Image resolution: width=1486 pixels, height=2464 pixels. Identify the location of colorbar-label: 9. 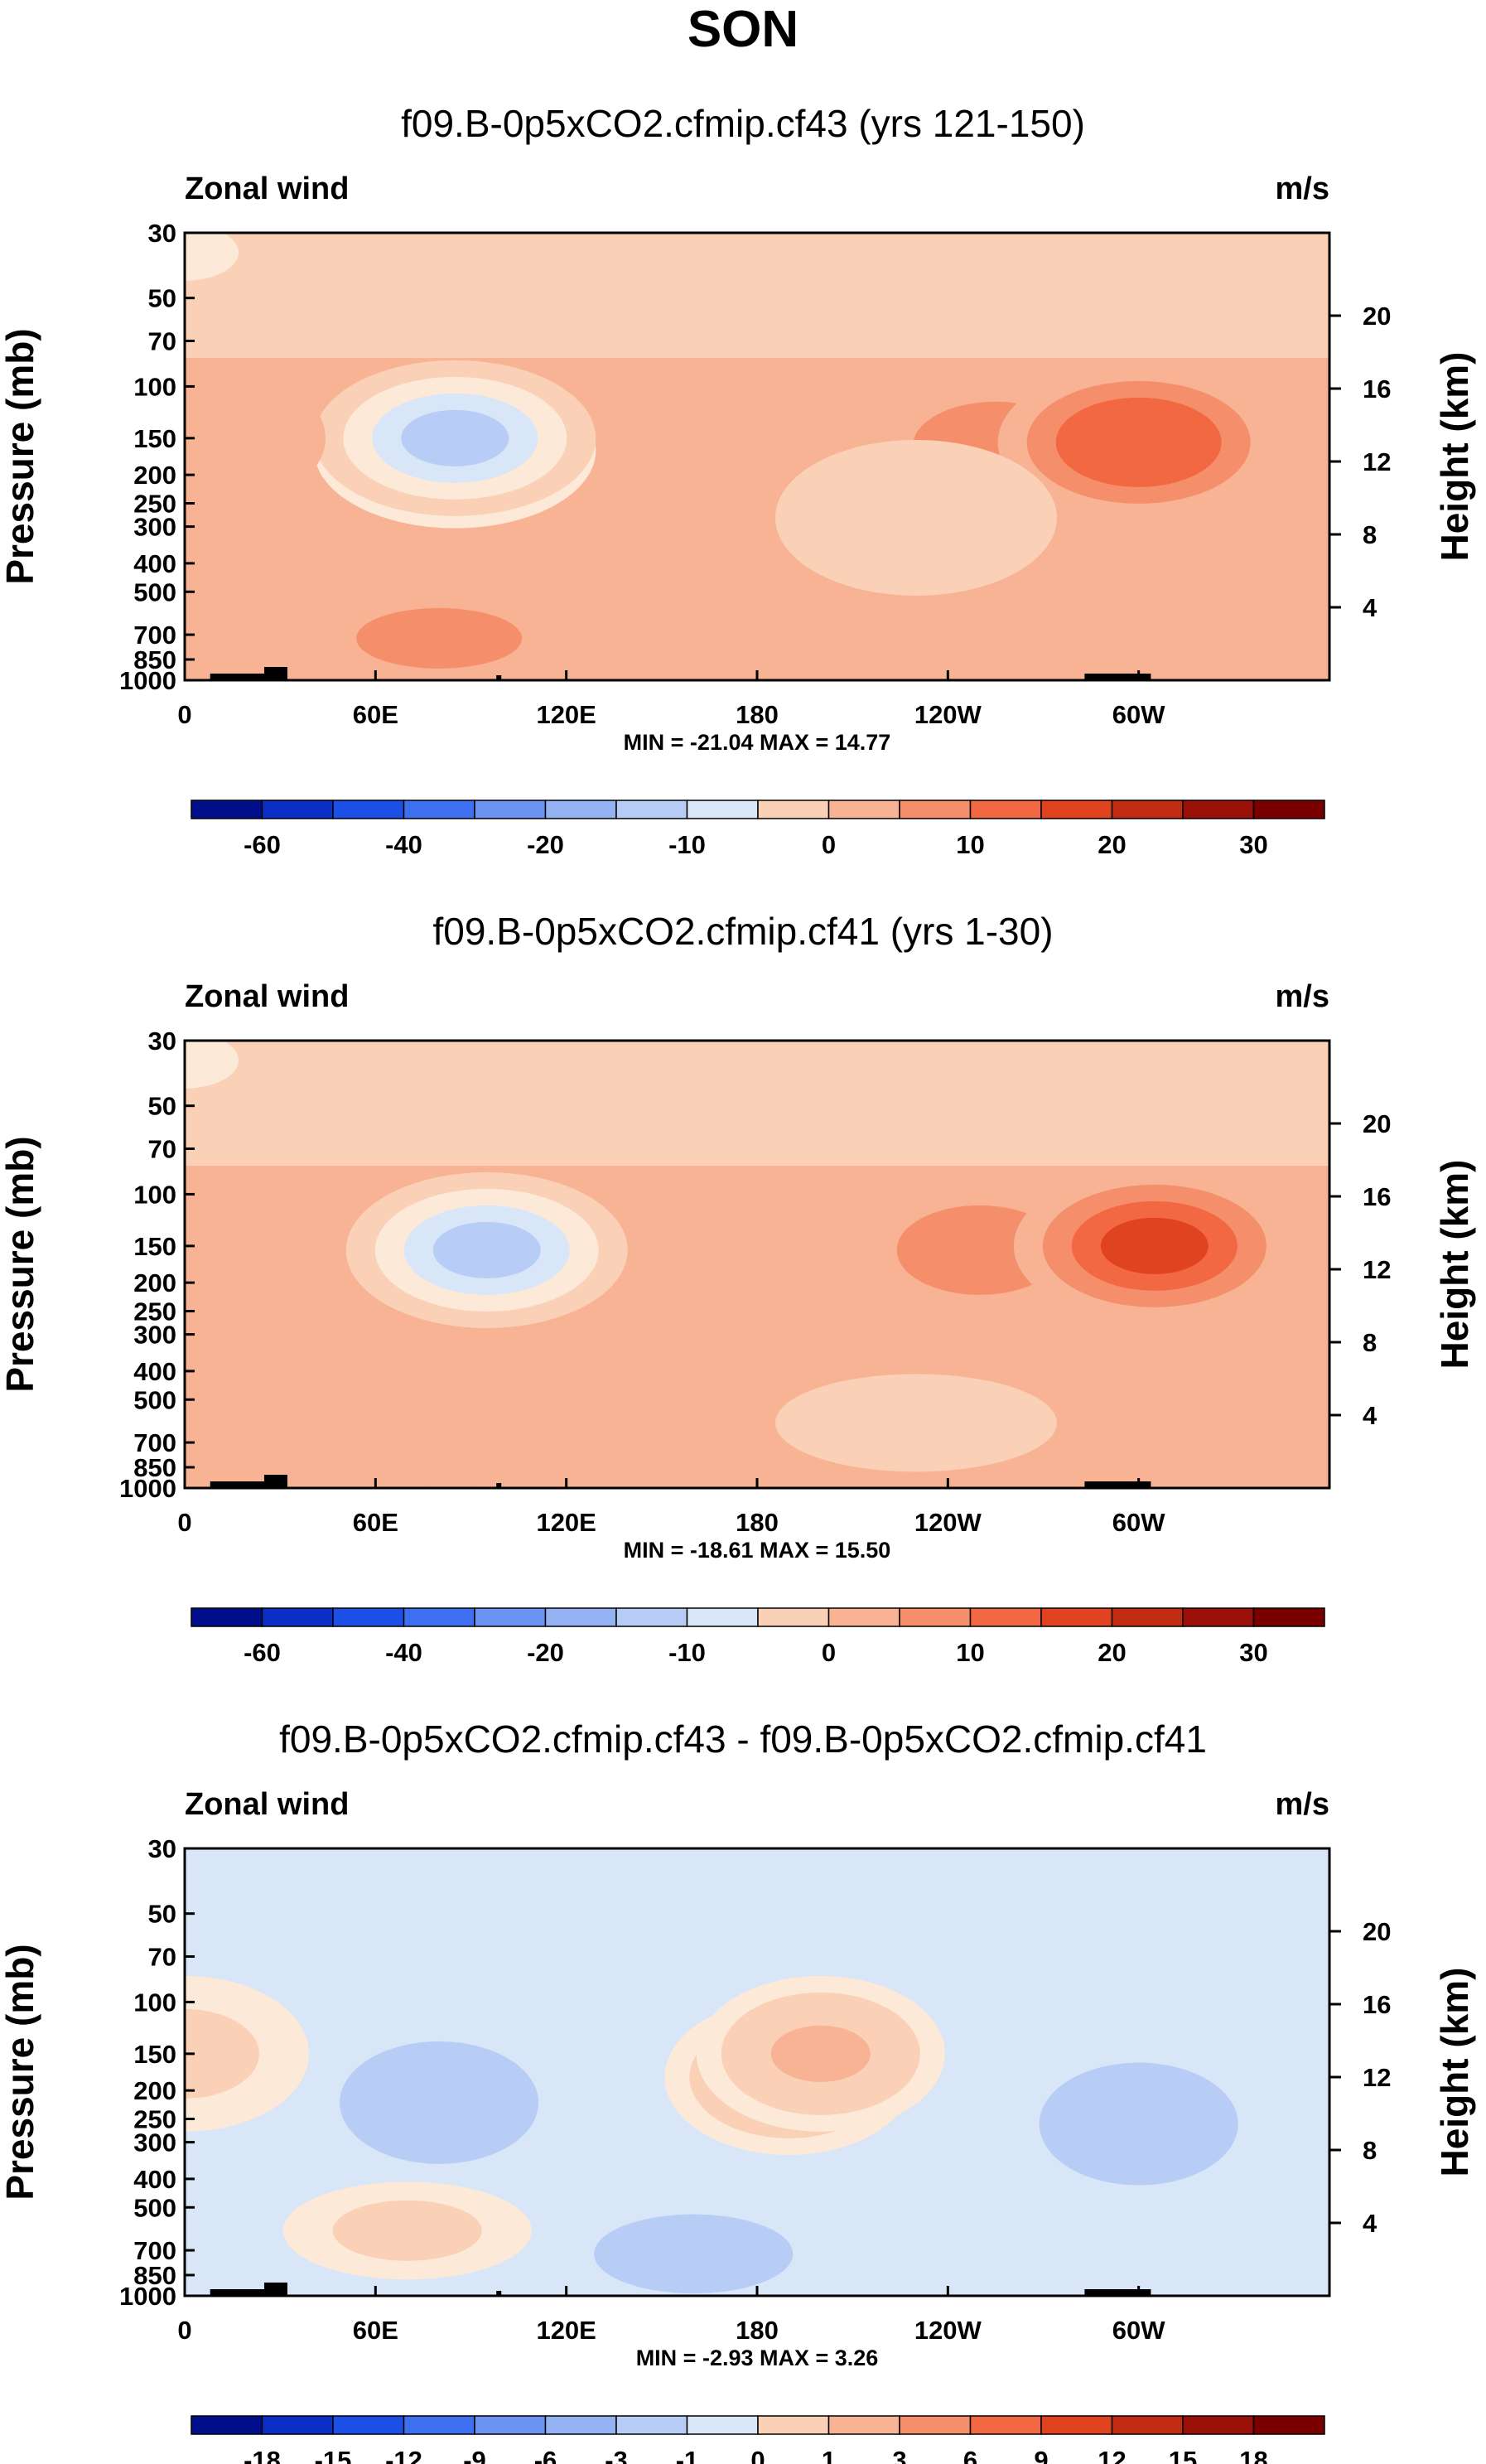
(1041, 2455).